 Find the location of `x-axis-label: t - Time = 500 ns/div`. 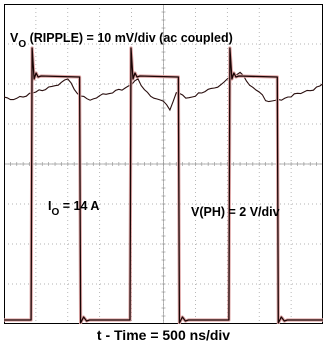

x-axis-label: t - Time = 500 ns/div is located at coordinates (163, 335).